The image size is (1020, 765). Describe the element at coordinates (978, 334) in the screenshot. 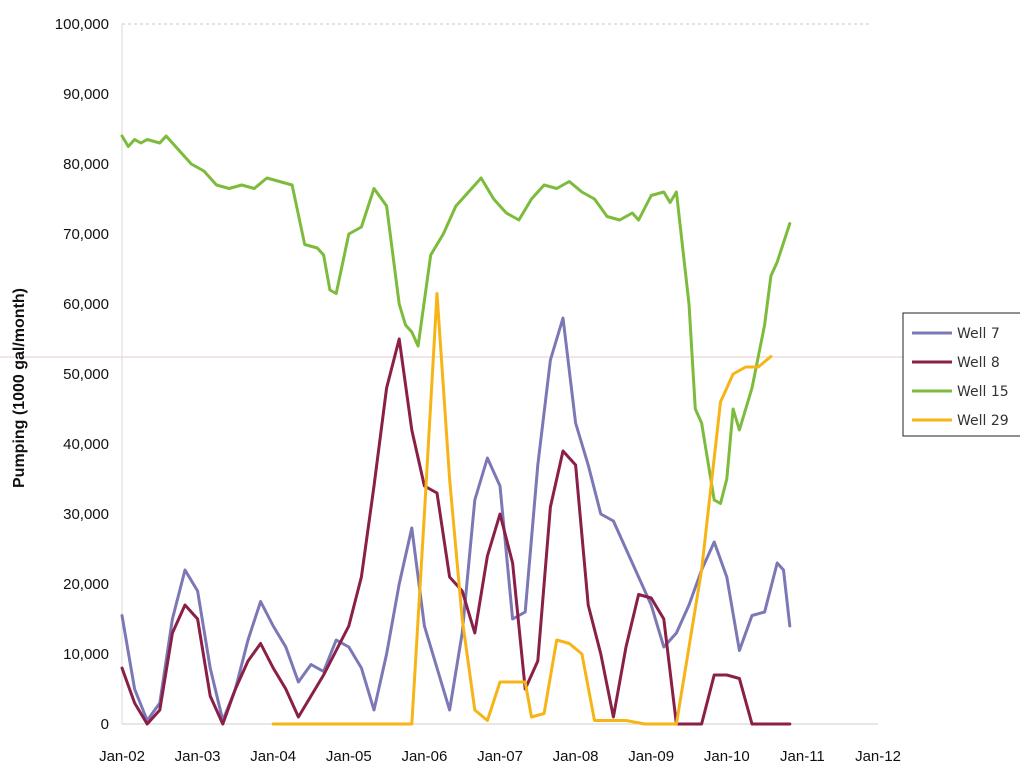

I see `legend-label: Well 7` at that location.